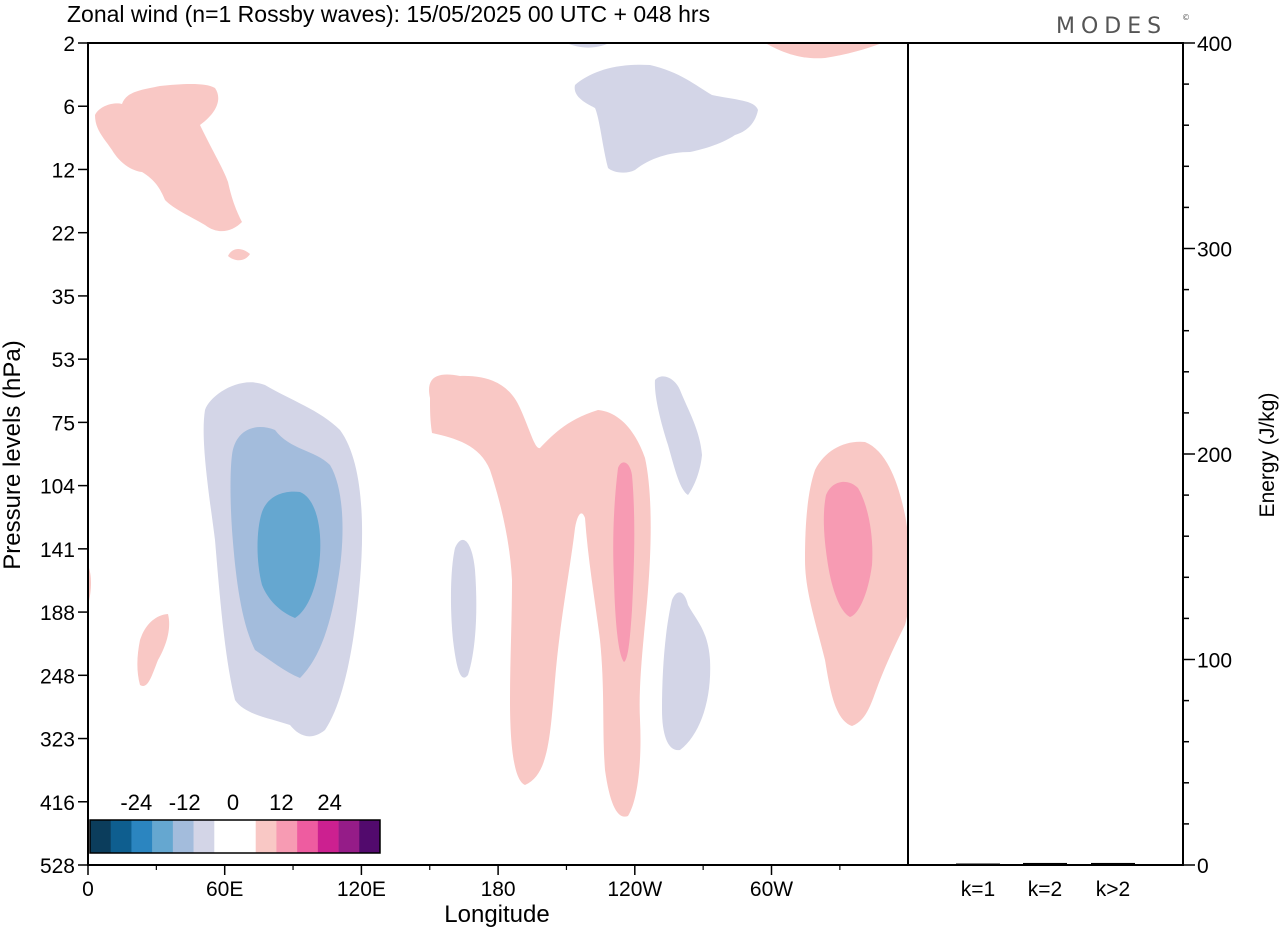 Image resolution: width=1280 pixels, height=930 pixels. I want to click on energy-category-label: k=1, so click(978, 889).